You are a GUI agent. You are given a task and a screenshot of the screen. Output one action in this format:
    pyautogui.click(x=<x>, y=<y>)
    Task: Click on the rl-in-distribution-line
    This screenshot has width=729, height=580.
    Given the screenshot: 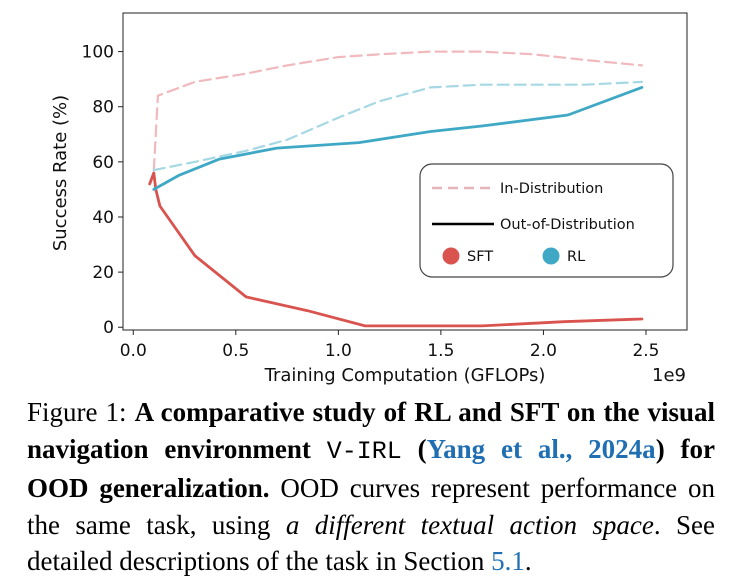 What is the action you would take?
    pyautogui.click(x=398, y=126)
    